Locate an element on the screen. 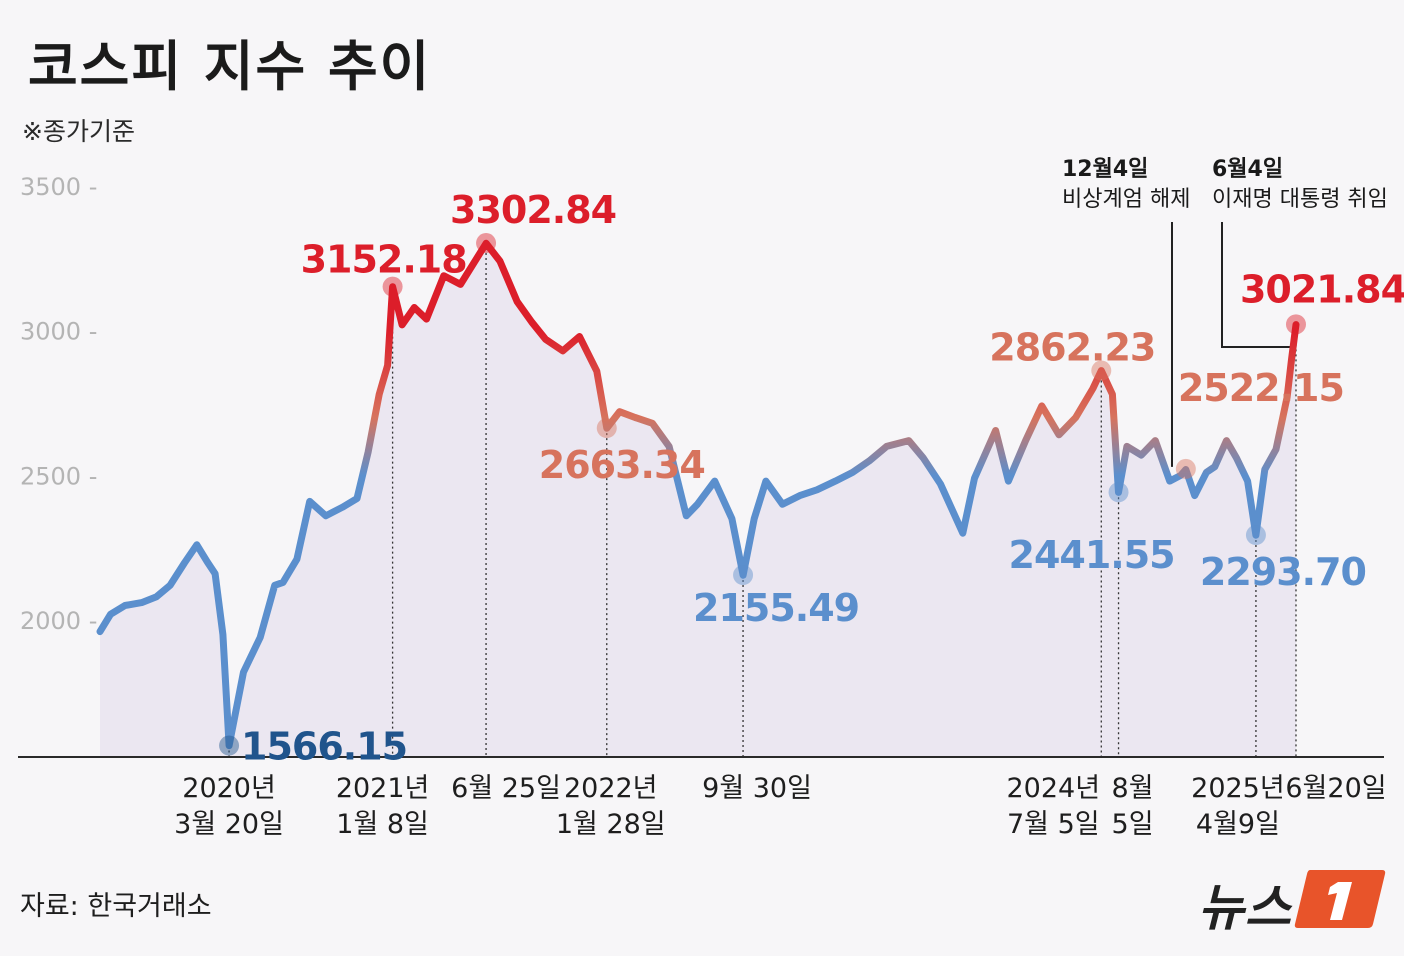  logo-text: 뉴스 is located at coordinates (1245, 908).